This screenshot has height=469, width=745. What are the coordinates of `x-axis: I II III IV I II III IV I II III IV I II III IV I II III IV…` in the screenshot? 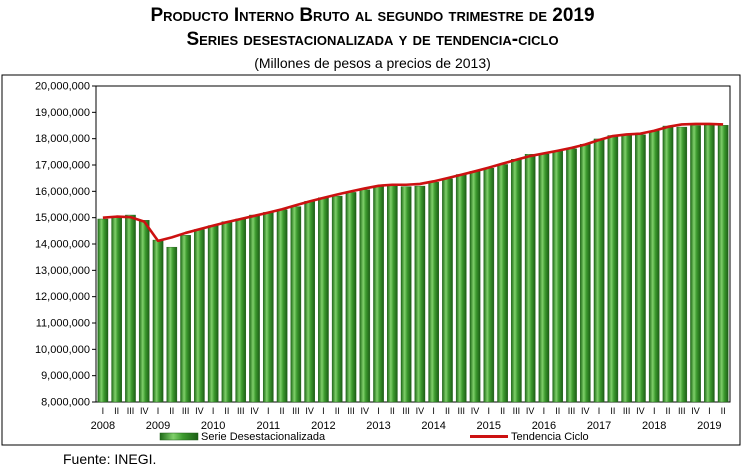 It's located at (408, 419).